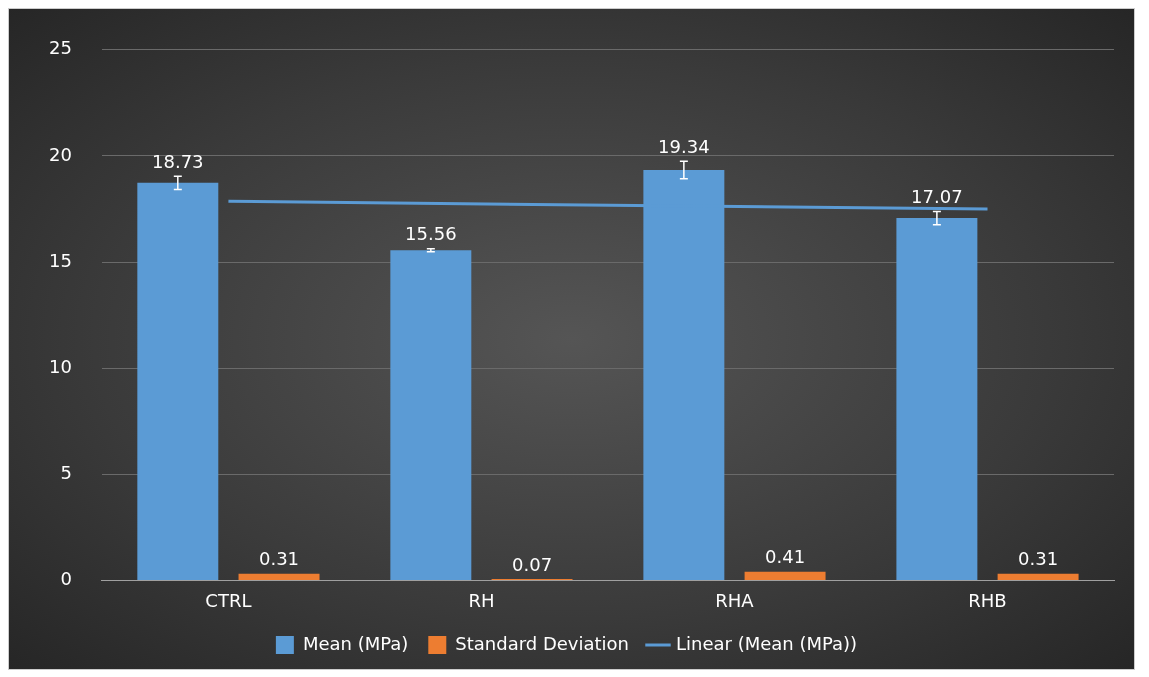 This screenshot has width=1149, height=677. What do you see at coordinates (66, 579) in the screenshot?
I see `y-tick-label: 0` at bounding box center [66, 579].